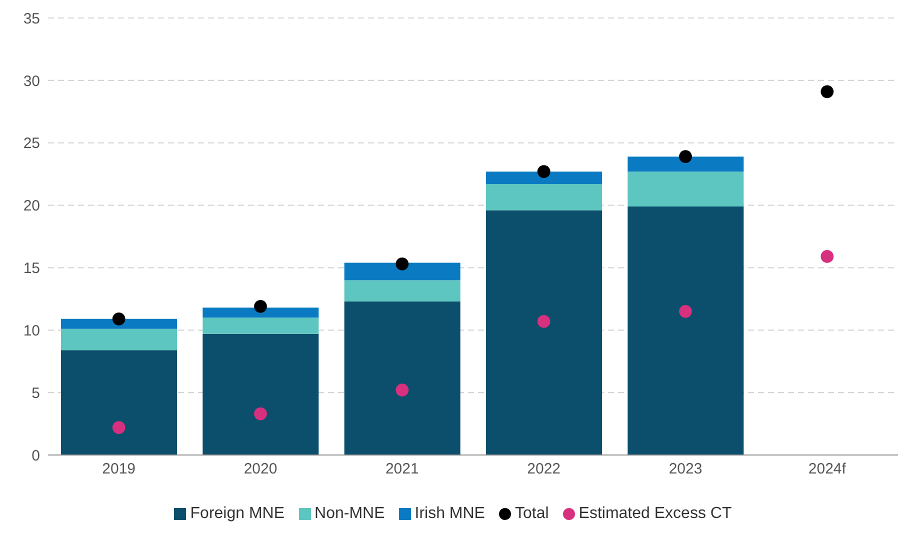  What do you see at coordinates (544, 469) in the screenshot?
I see `x-tick-label: 2022` at bounding box center [544, 469].